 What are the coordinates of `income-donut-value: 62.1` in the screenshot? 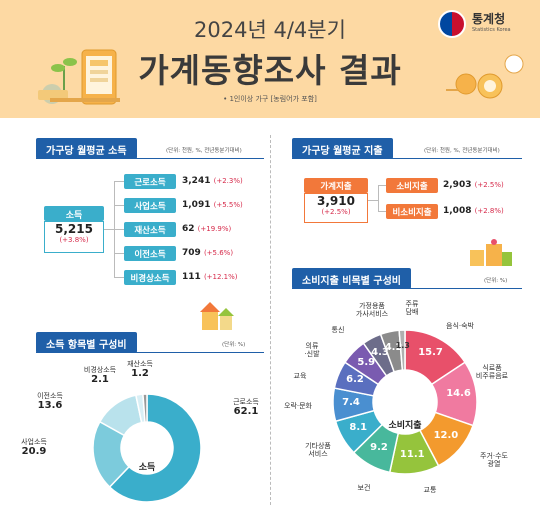 It's located at (246, 412).